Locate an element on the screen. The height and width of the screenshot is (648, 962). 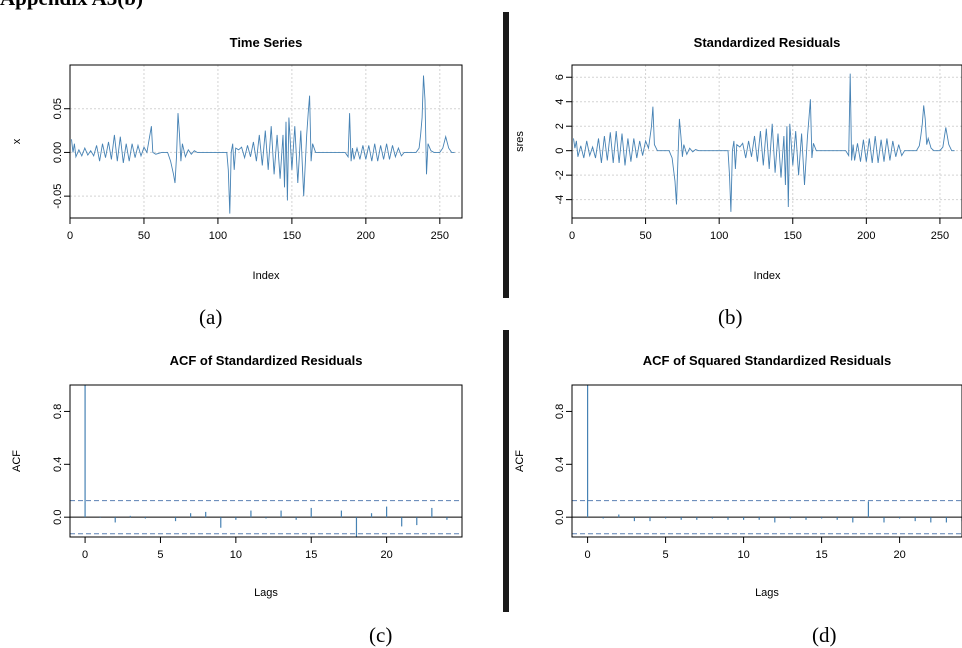
chart-title: Time Series is located at coordinates (266, 42).